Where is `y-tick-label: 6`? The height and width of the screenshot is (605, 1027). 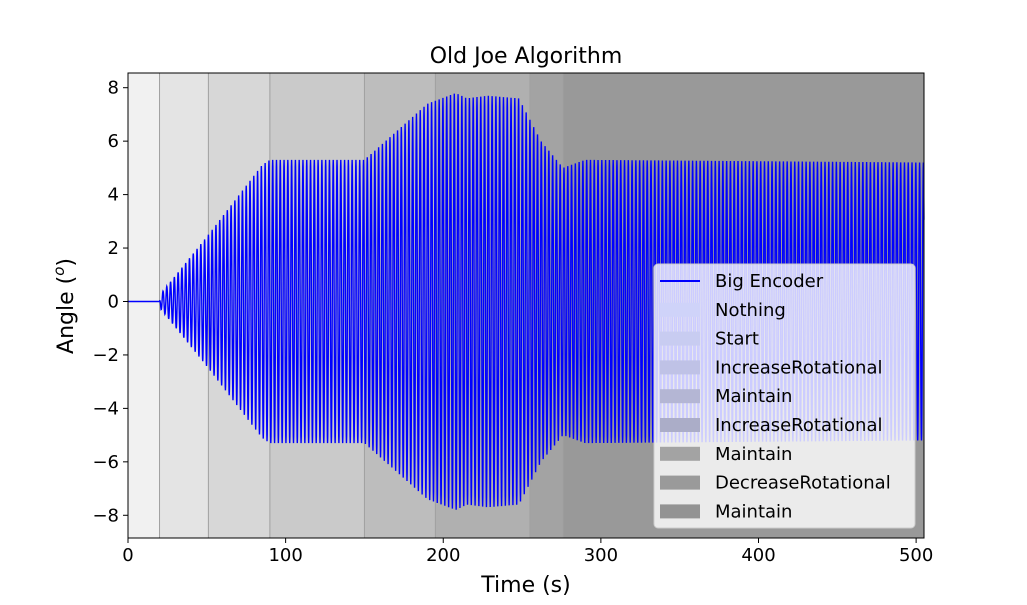 y-tick-label: 6 is located at coordinates (113, 141).